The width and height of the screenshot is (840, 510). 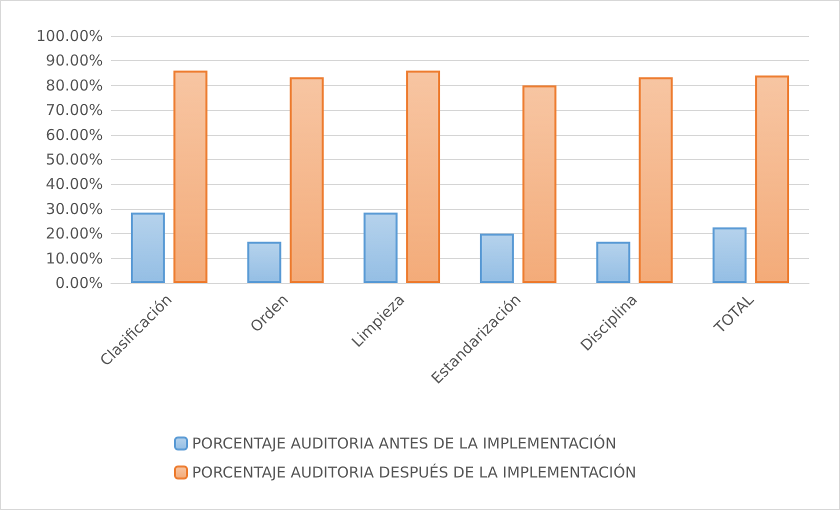 I want to click on y-tick-label: 50.00%, so click(x=74, y=159).